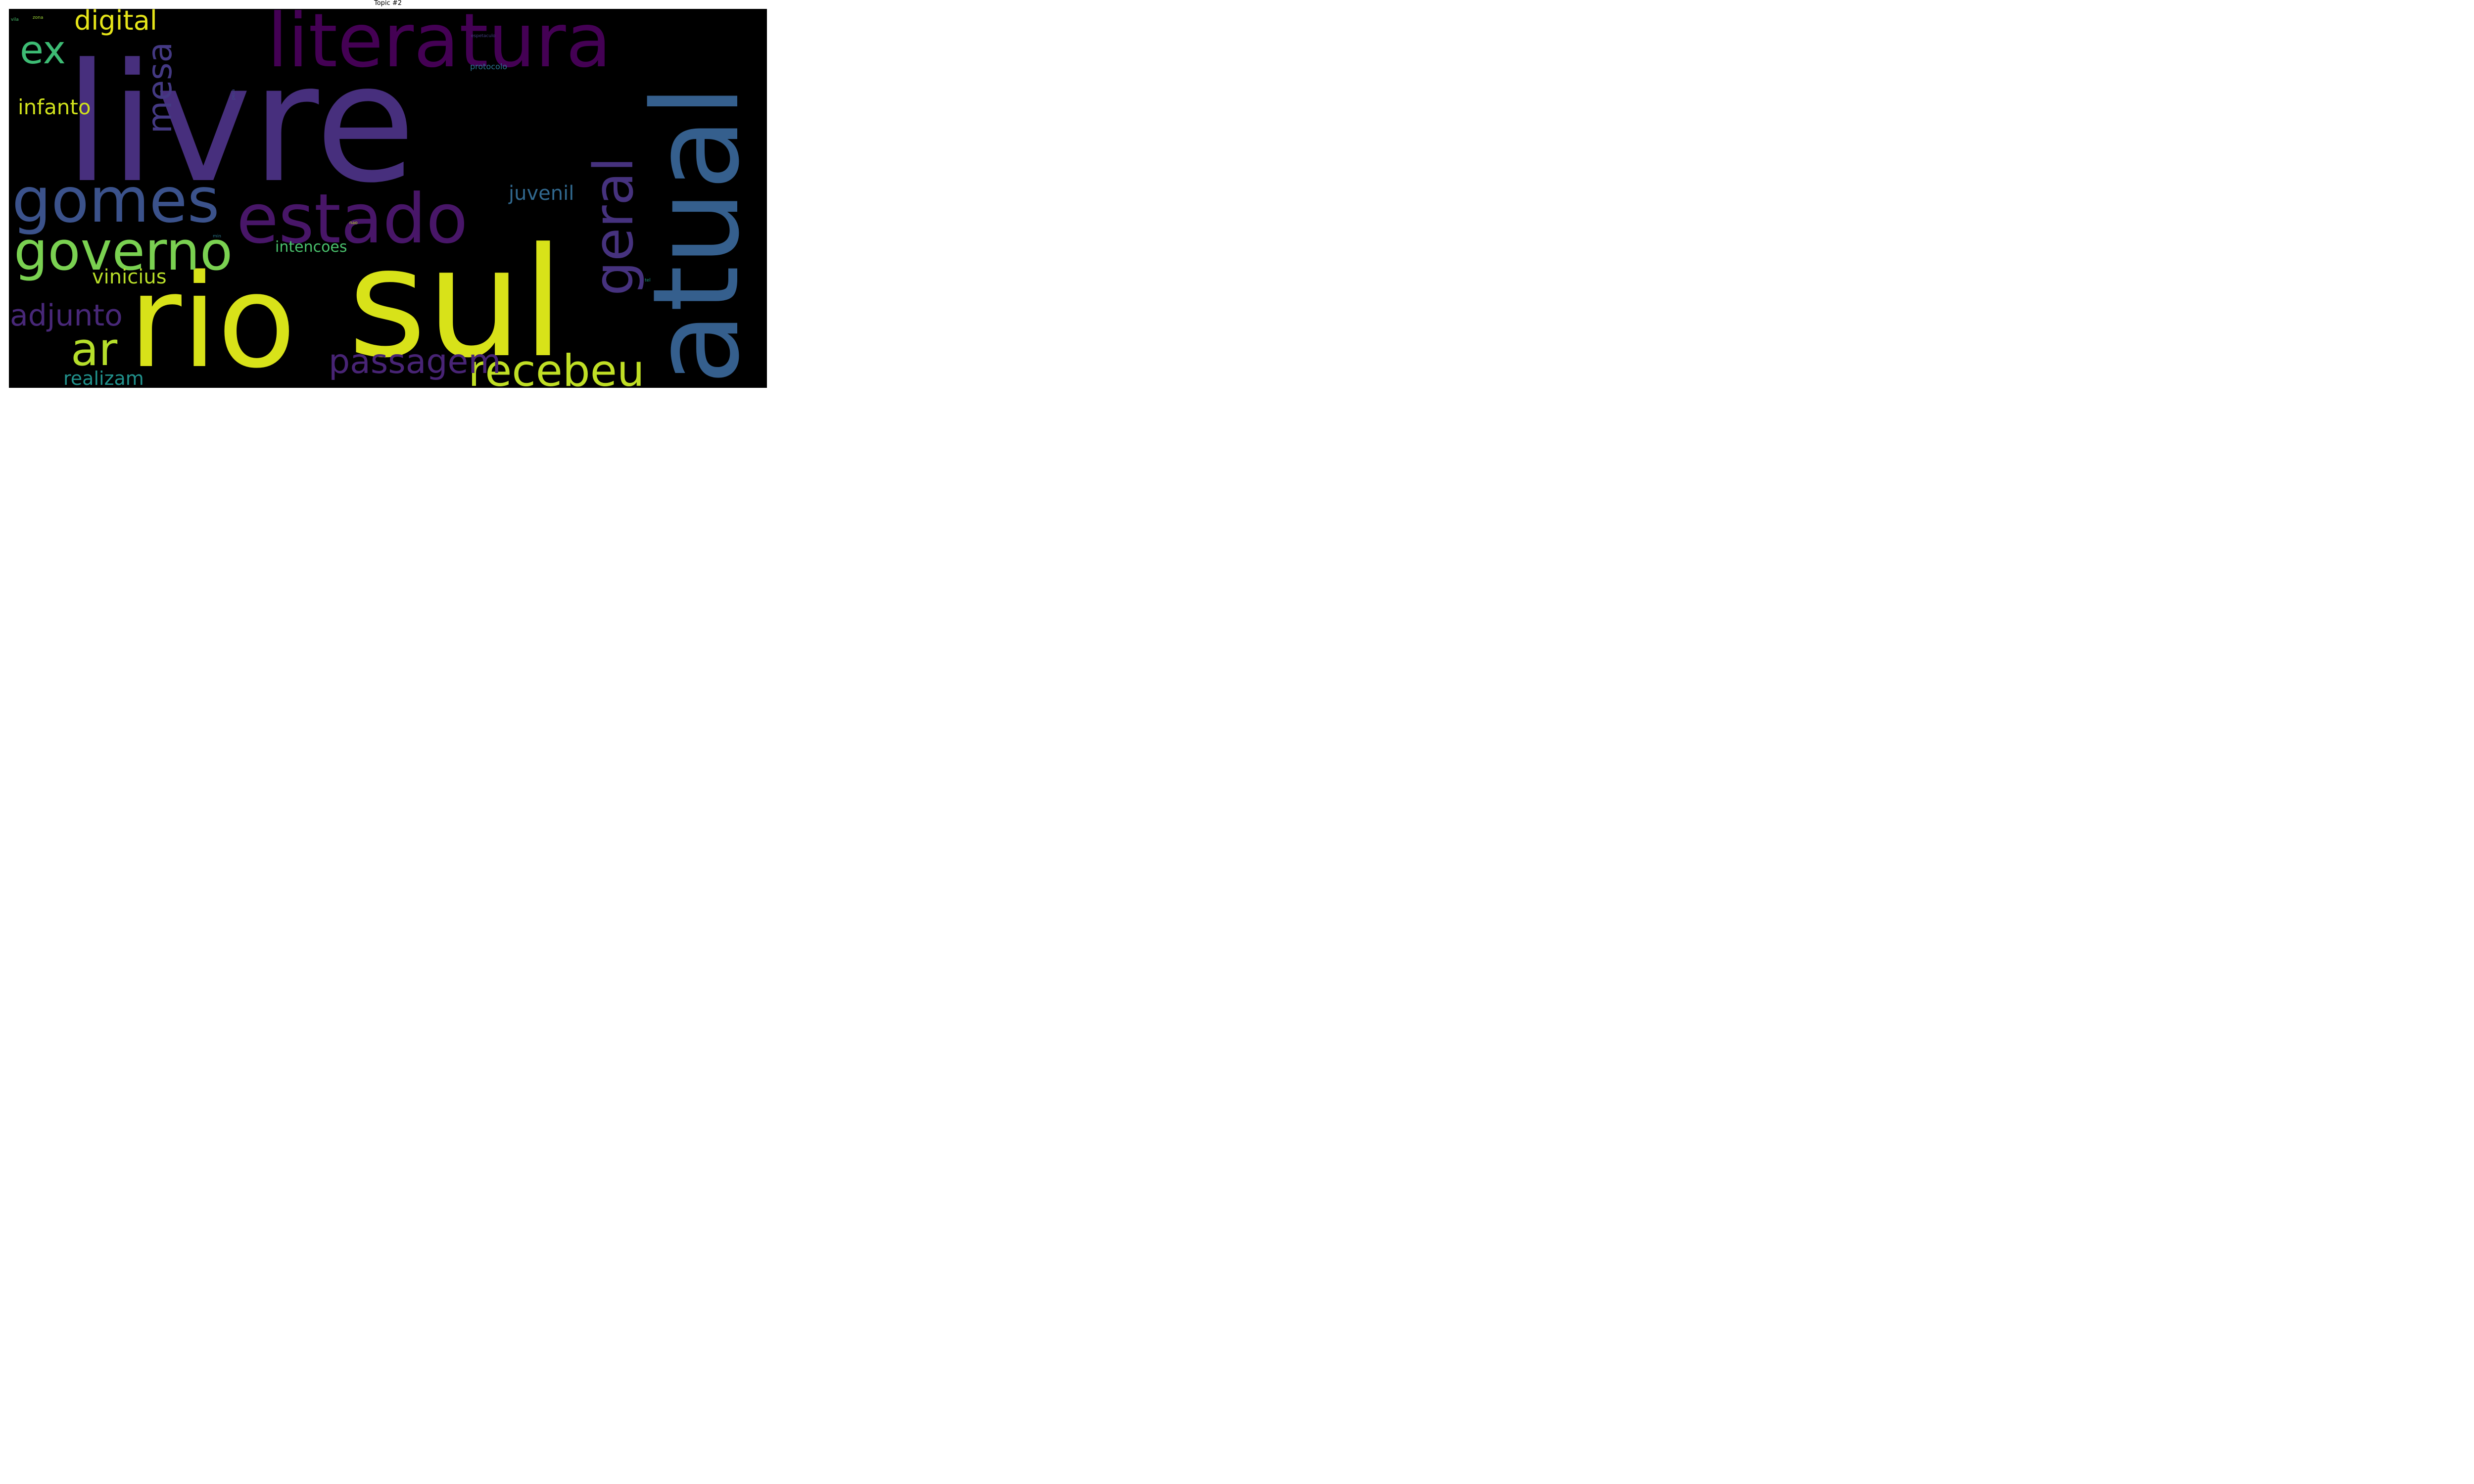  Describe the element at coordinates (614, 226) in the screenshot. I see `word-geral: geral` at that location.